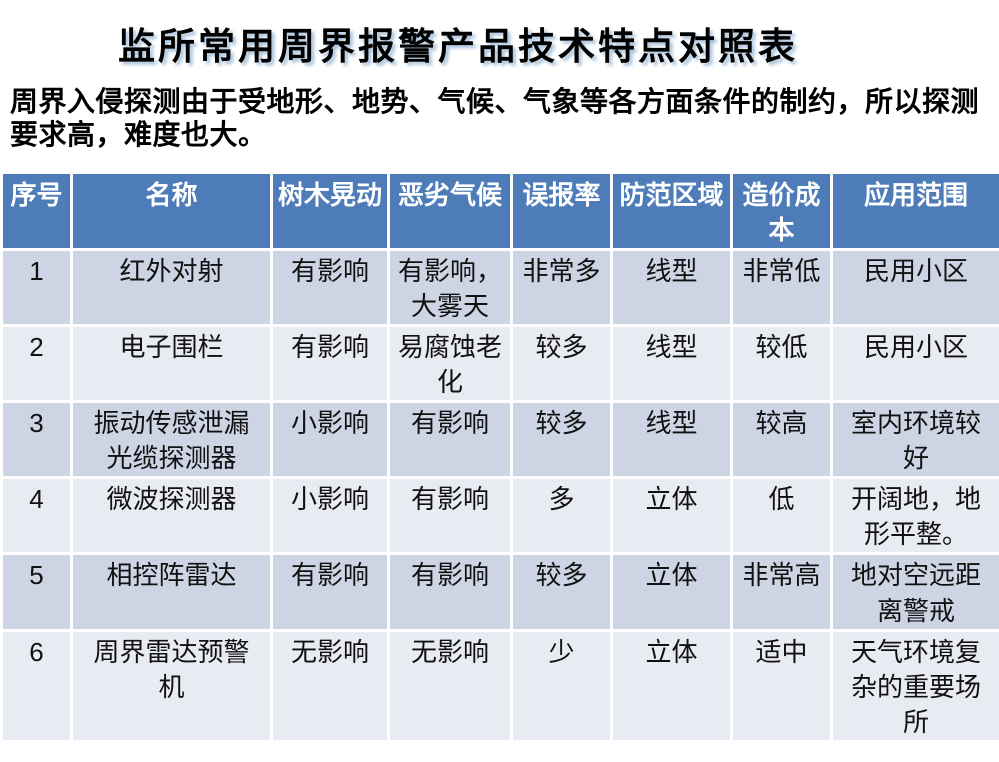 The image size is (999, 762). What do you see at coordinates (172, 592) in the screenshot?
I see `cell-name: 相控阵雷达` at bounding box center [172, 592].